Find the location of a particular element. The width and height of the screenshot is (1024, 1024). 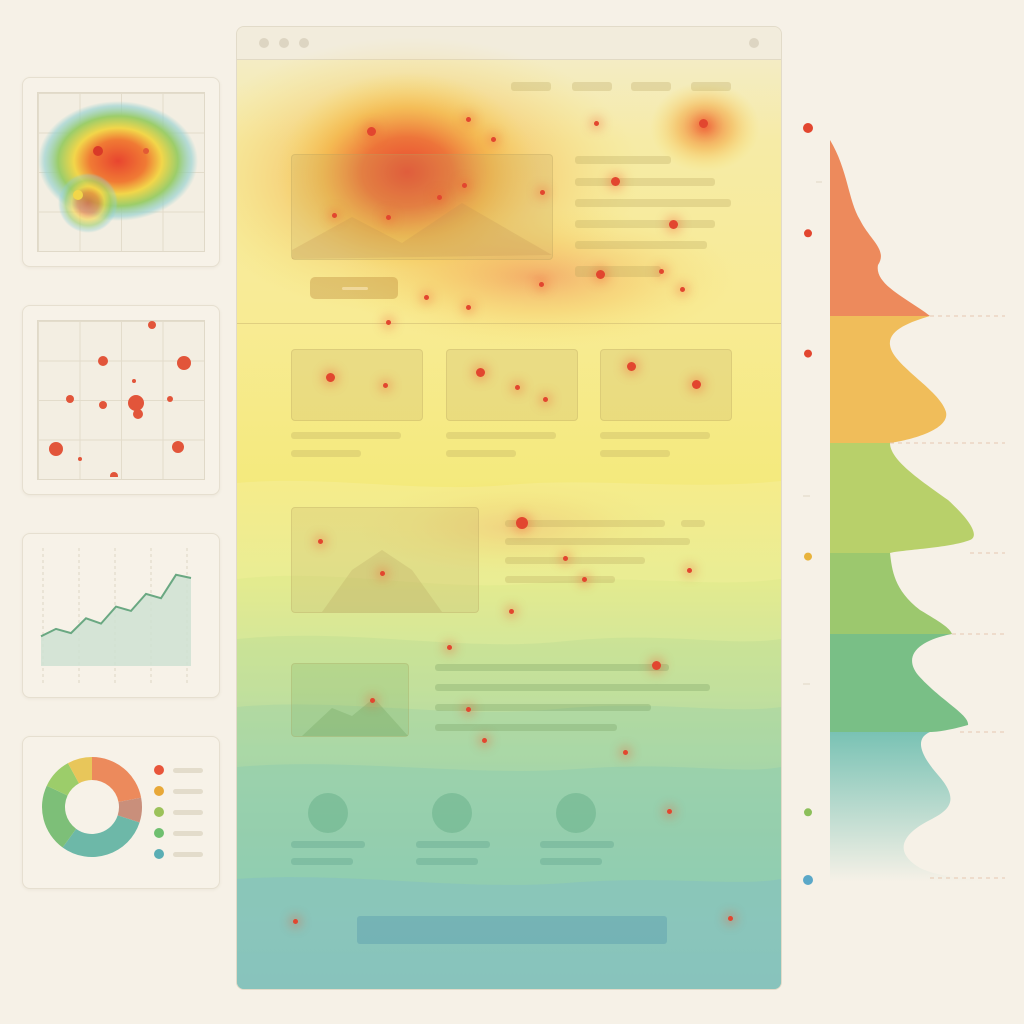

line-chart-preview is located at coordinates (121, 615).